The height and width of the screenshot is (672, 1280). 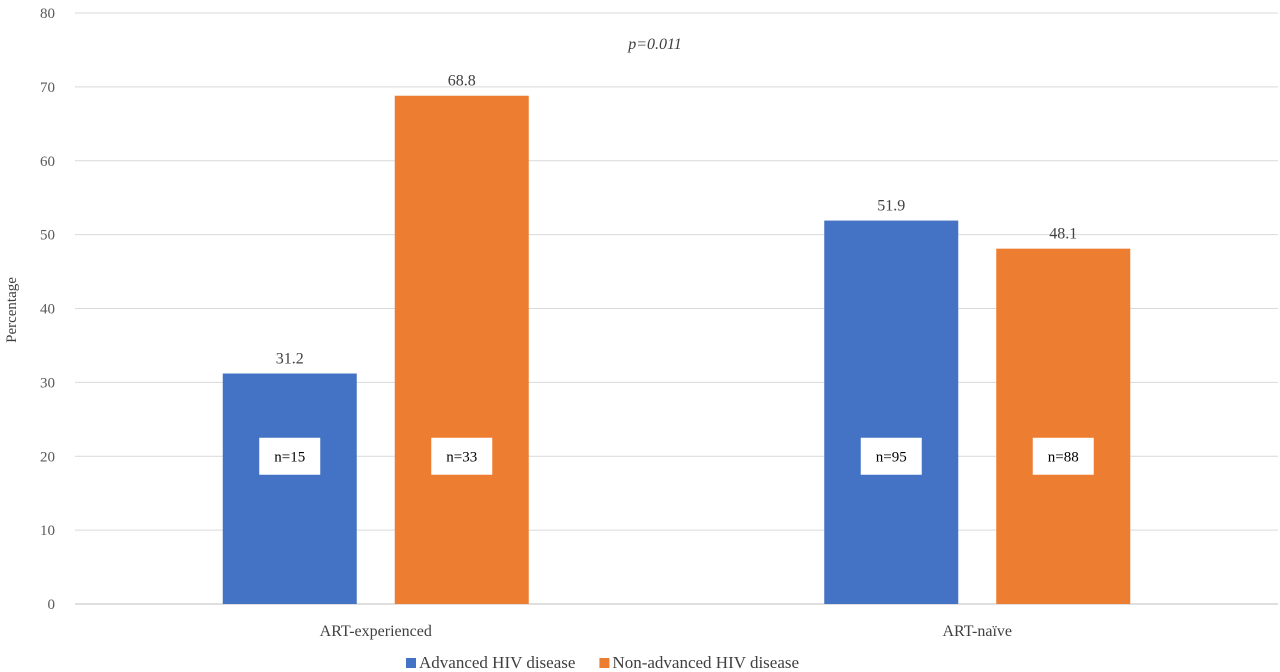 What do you see at coordinates (47, 457) in the screenshot?
I see `y-tick-label: 20` at bounding box center [47, 457].